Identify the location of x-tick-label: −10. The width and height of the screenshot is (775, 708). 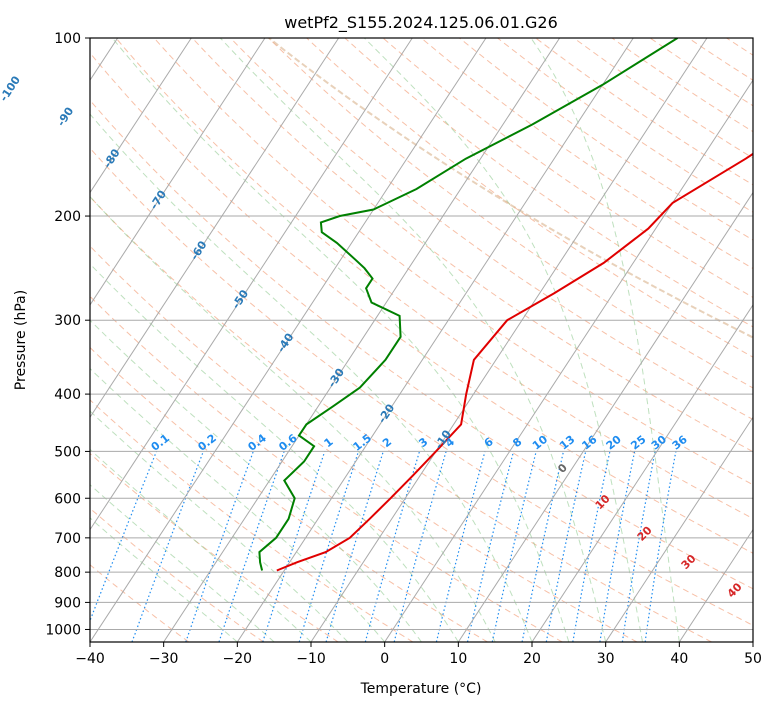
(311, 659).